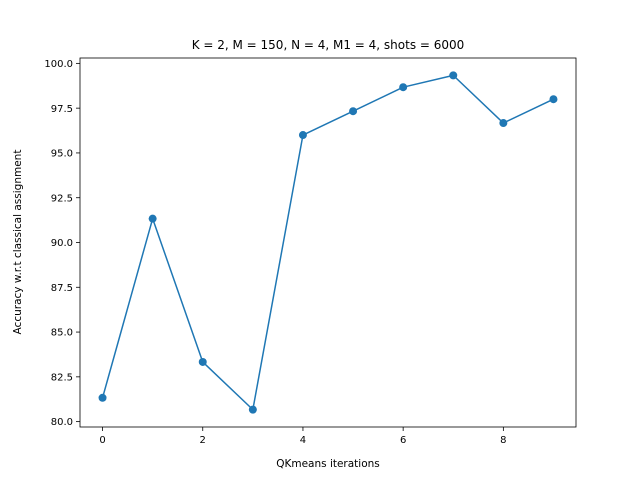  What do you see at coordinates (62, 422) in the screenshot?
I see `y-tick-label: 80.0` at bounding box center [62, 422].